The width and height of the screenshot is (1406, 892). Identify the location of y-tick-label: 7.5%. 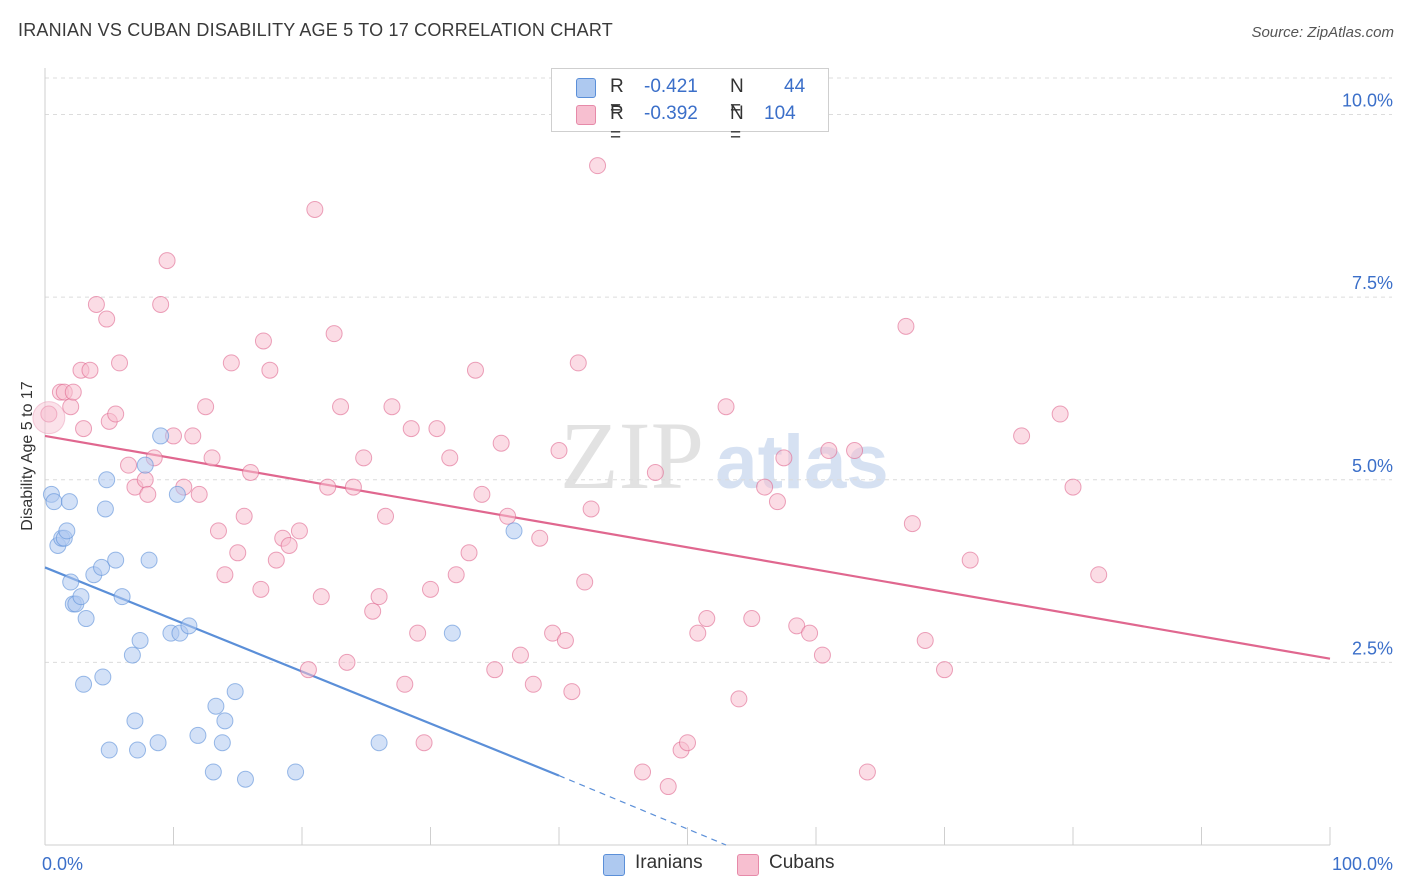
(1372, 283).